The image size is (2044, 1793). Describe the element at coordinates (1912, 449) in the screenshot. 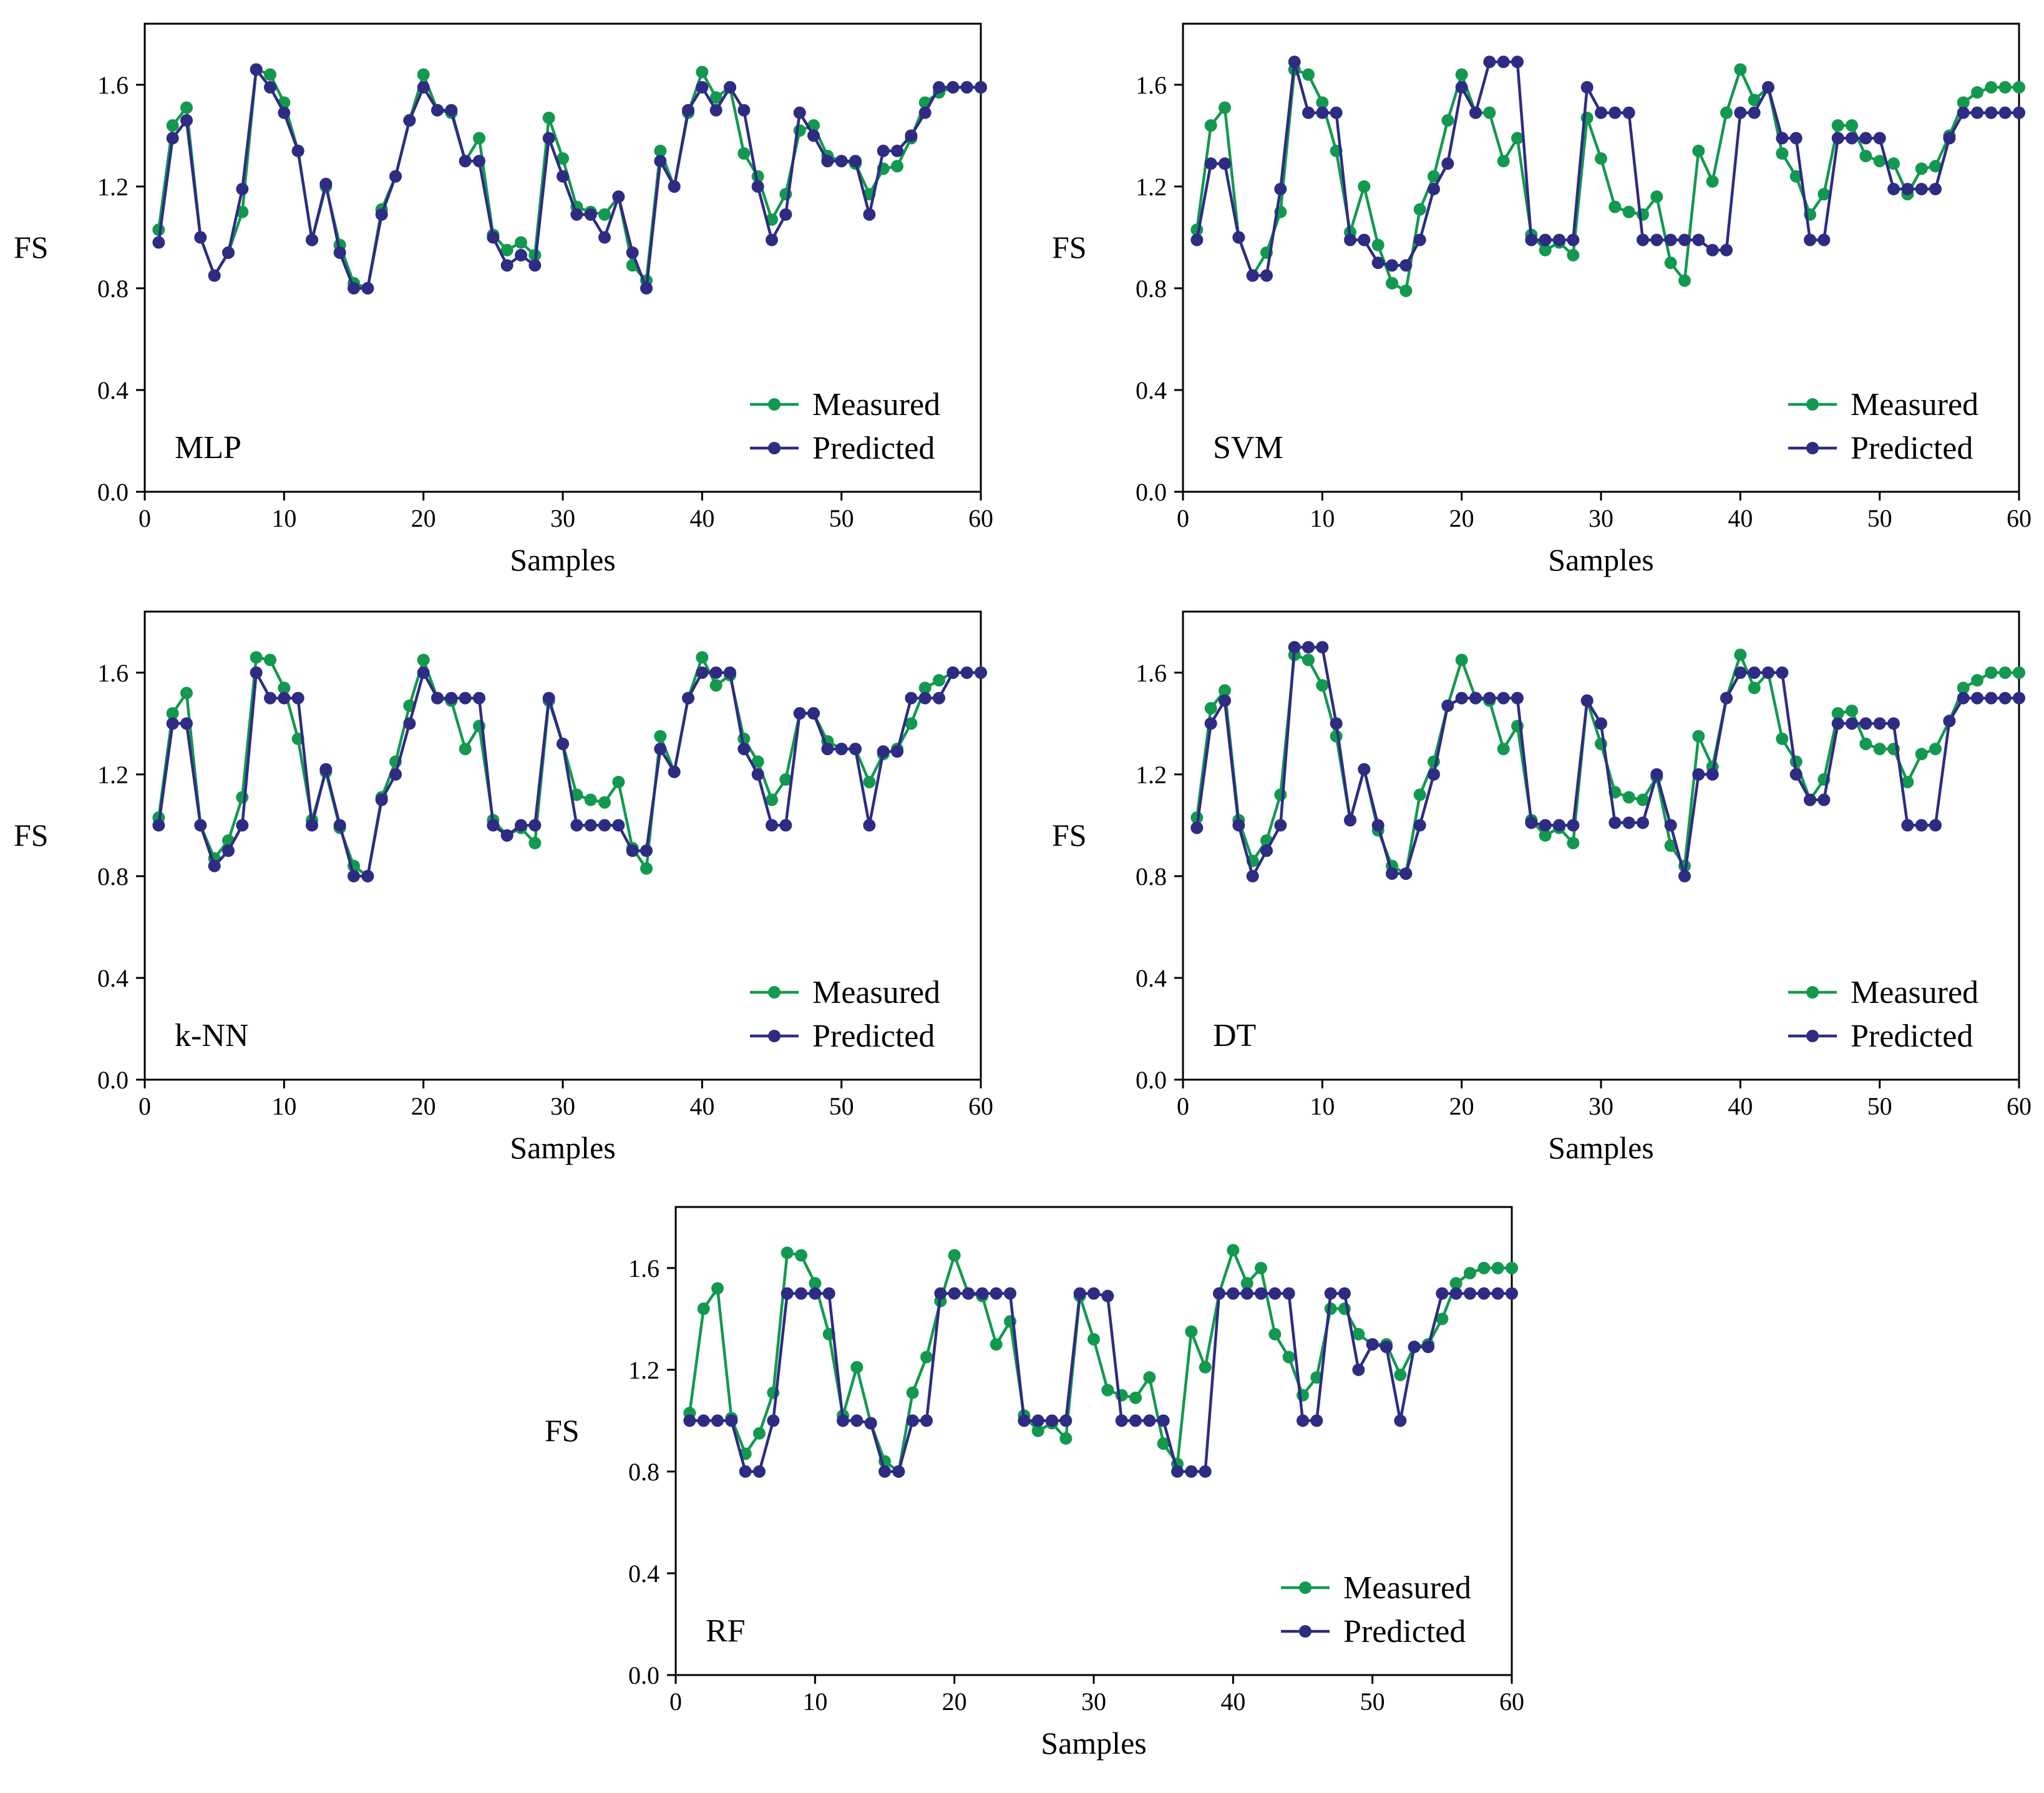

I see `legend-label: Predicted` at that location.